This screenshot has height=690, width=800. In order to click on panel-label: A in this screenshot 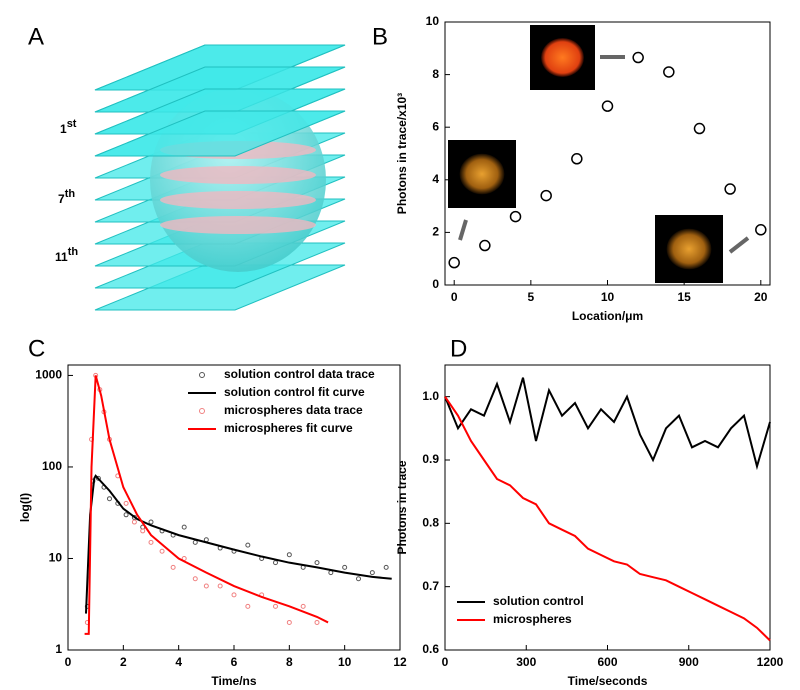, I will do `click(36, 36)`.